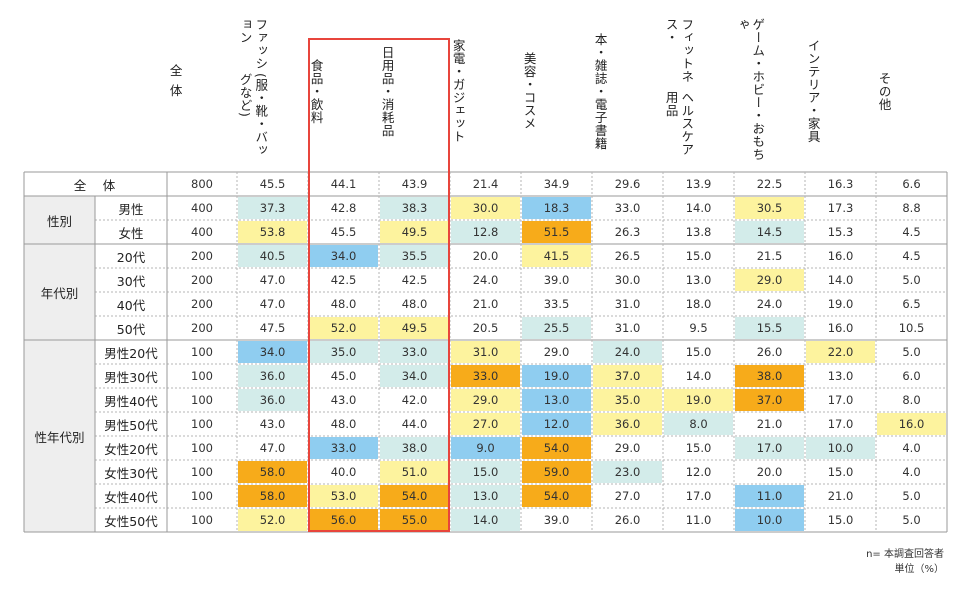 The image size is (968, 593). Describe the element at coordinates (556, 184) in the screenshot. I see `total-row-value: 34.9` at that location.